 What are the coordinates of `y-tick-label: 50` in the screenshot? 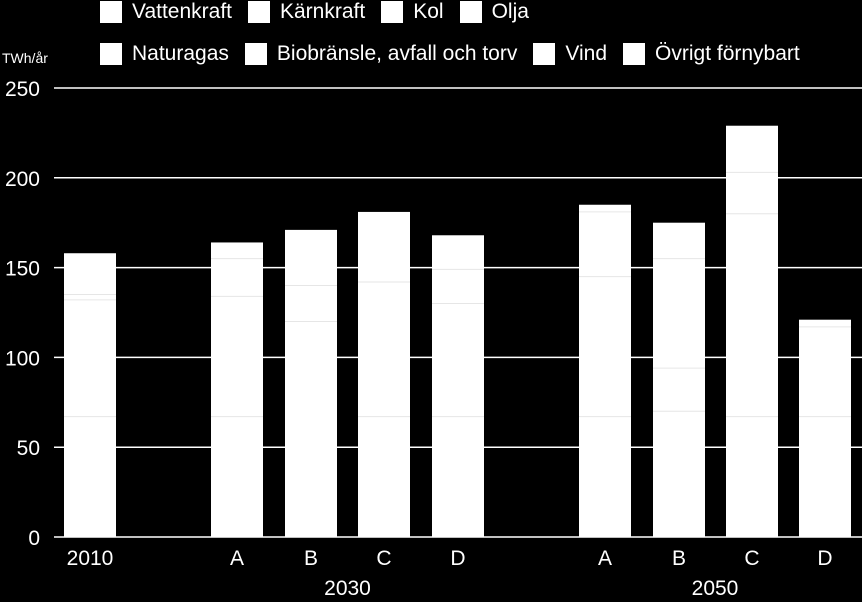 It's located at (28, 448).